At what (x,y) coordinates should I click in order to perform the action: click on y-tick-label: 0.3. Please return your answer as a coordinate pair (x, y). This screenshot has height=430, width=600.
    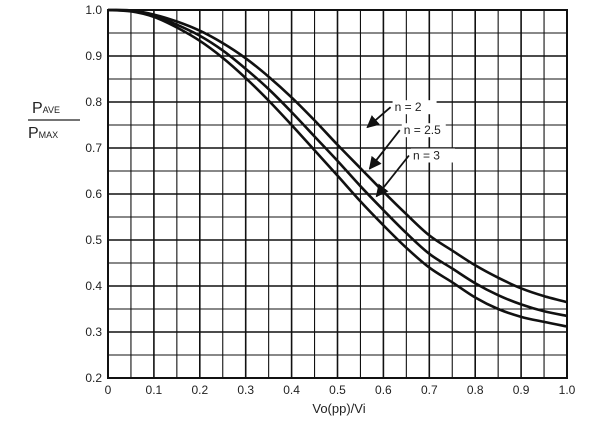
    Looking at the image, I should click on (93, 332).